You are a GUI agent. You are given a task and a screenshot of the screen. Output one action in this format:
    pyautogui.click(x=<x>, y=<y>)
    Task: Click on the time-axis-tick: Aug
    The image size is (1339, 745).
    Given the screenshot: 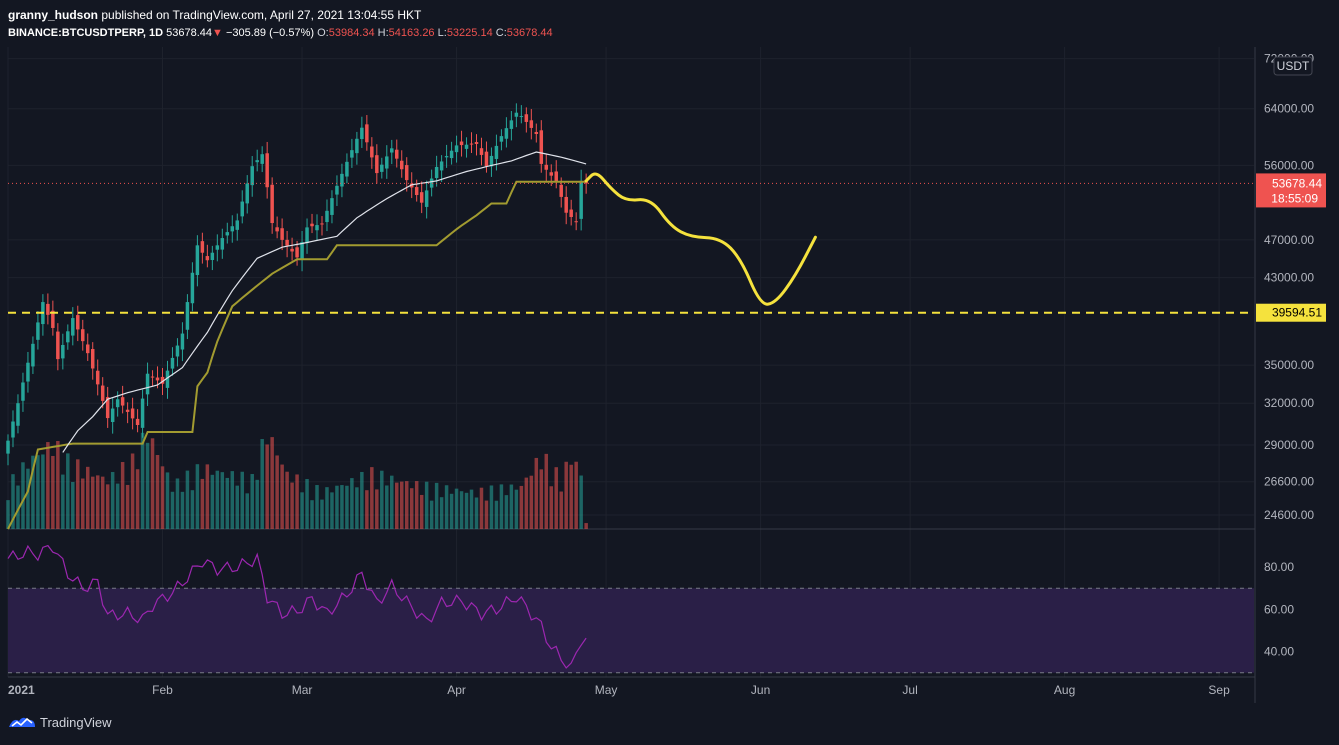 What is the action you would take?
    pyautogui.click(x=1064, y=690)
    